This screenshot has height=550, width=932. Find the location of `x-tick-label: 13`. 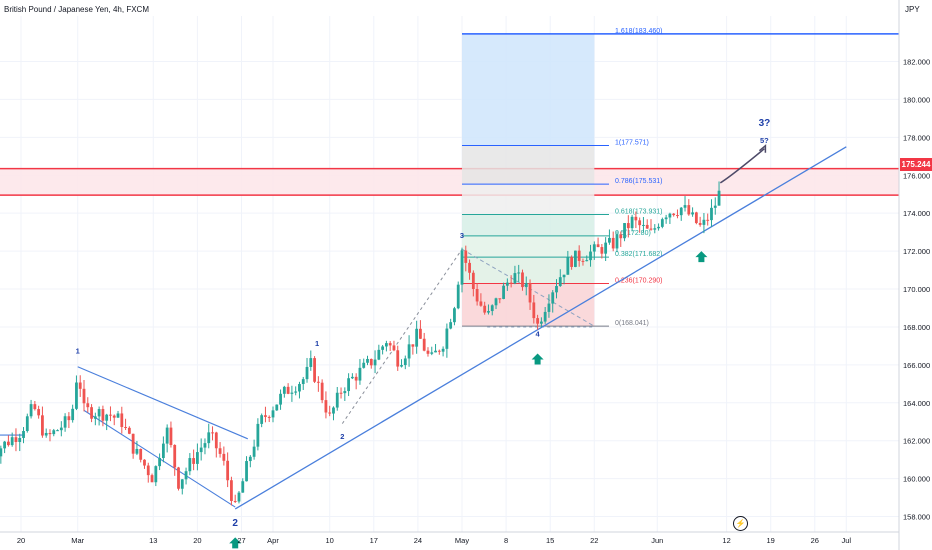

x-tick-label: 13 is located at coordinates (153, 540).